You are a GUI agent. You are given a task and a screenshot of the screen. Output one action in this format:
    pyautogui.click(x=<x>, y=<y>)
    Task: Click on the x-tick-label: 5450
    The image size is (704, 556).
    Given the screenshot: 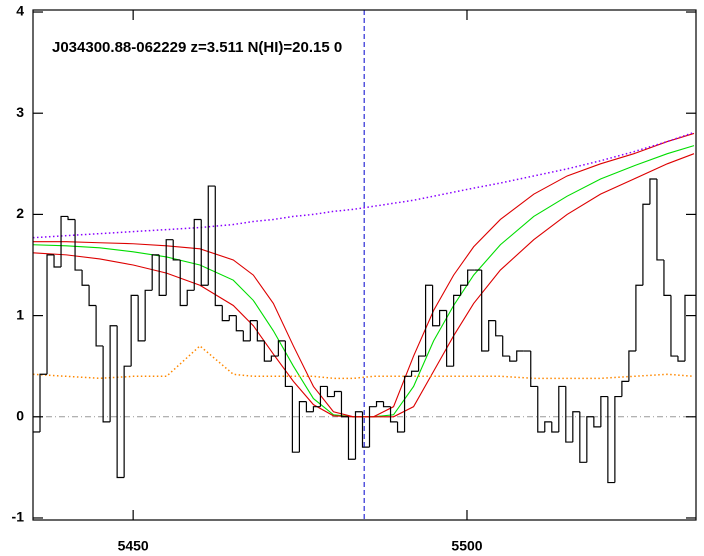 What is the action you would take?
    pyautogui.click(x=133, y=546)
    